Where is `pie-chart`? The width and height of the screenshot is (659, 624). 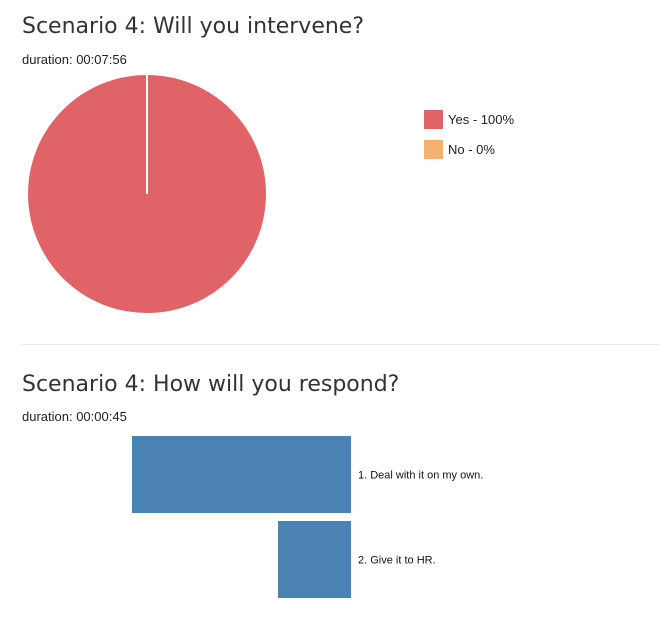
pie-chart is located at coordinates (147, 194).